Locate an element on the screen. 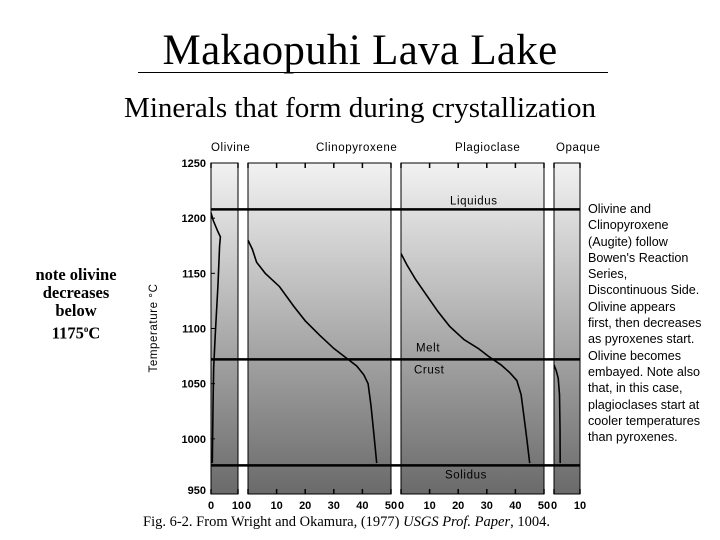 Image resolution: width=720 pixels, height=540 pixels. reference-label-melt-crust-2: Crust is located at coordinates (429, 370).